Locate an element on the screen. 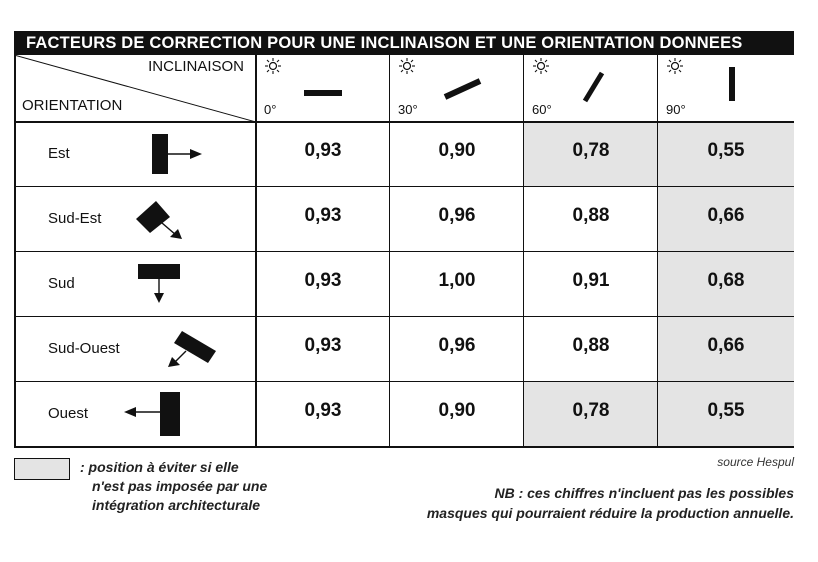 The height and width of the screenshot is (562, 818). south-west-arrow-icon is located at coordinates (192, 349).